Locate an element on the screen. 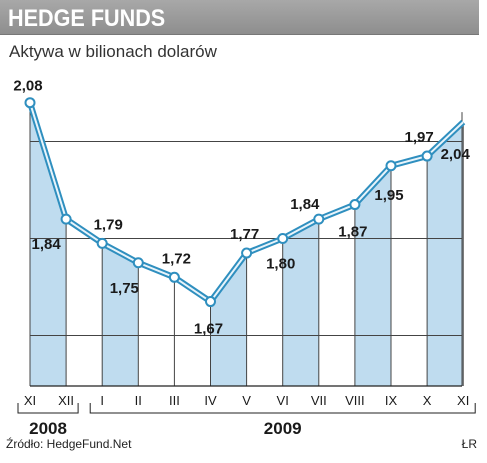 Image resolution: width=487 pixels, height=463 pixels. data-label: 1,87 is located at coordinates (352, 232).